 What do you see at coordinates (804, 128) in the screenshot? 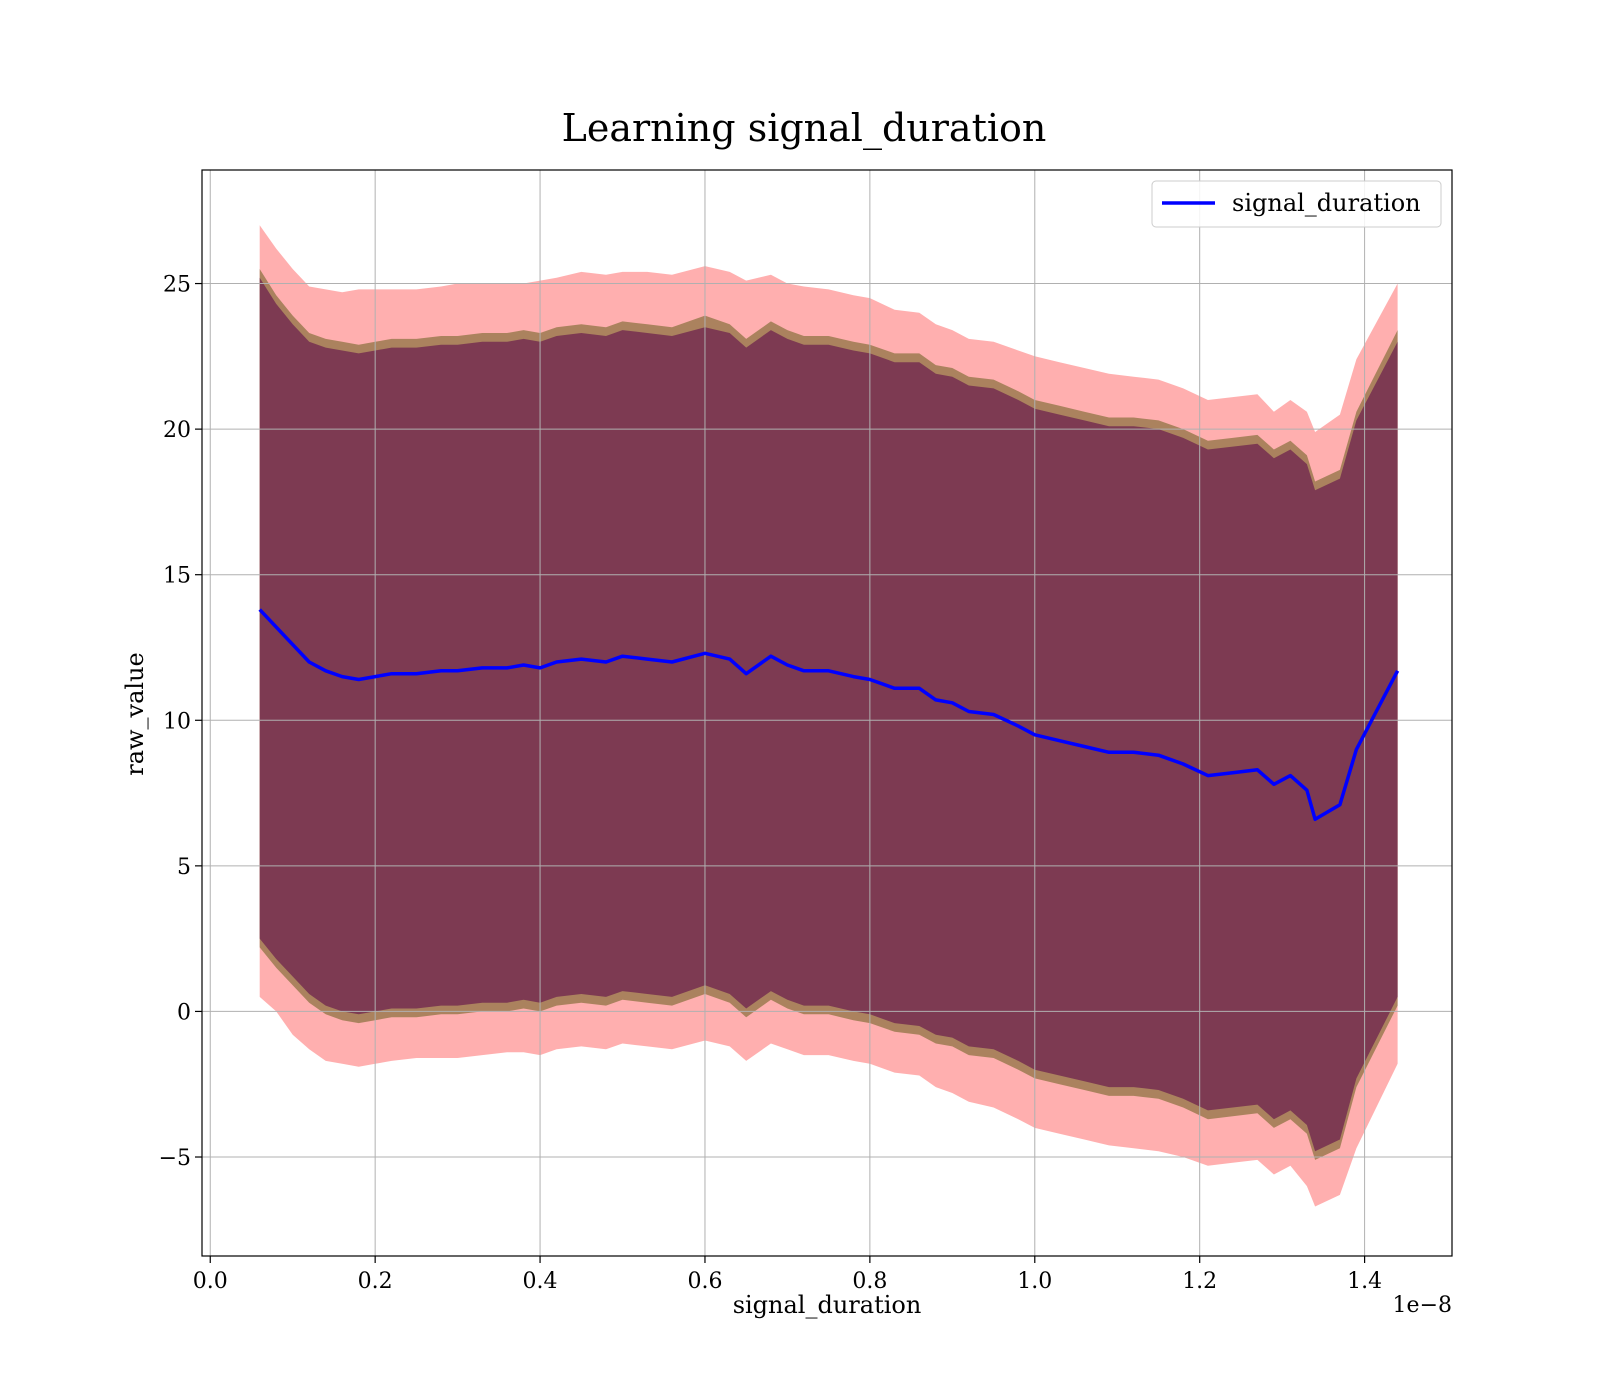
I see `chart-title: Learning signal_duration` at bounding box center [804, 128].